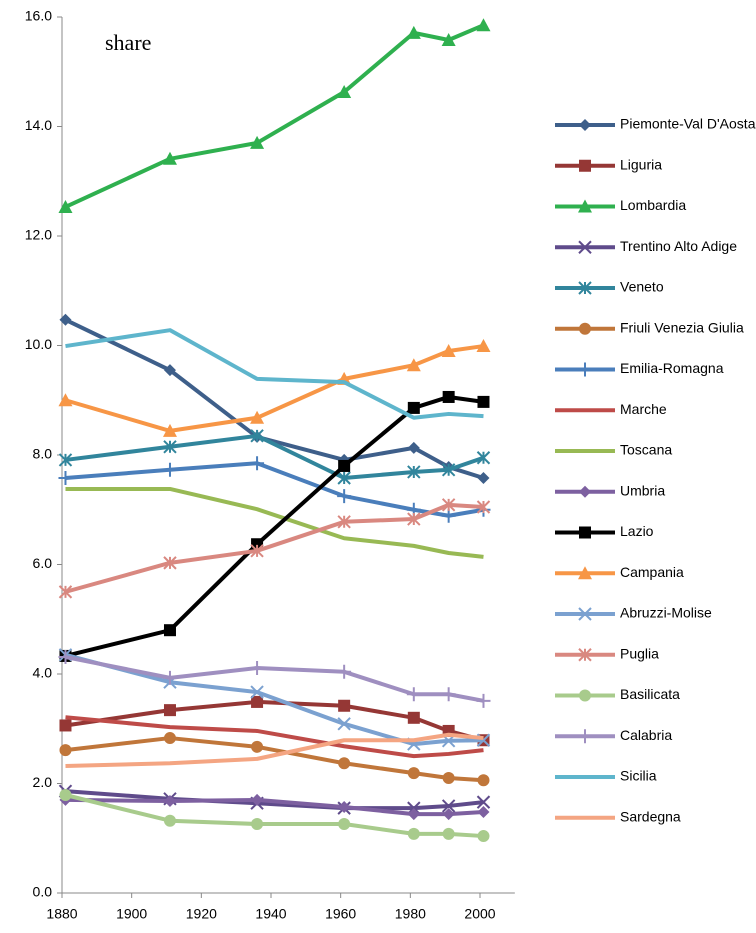  Describe the element at coordinates (38, 16) in the screenshot. I see `y-tick-label: 16.0` at that location.